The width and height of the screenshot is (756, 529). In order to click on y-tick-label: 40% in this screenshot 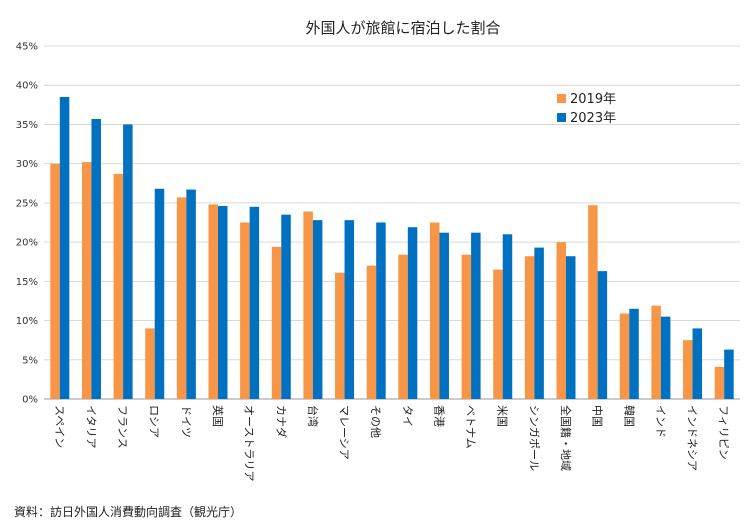, I will do `click(27, 86)`.